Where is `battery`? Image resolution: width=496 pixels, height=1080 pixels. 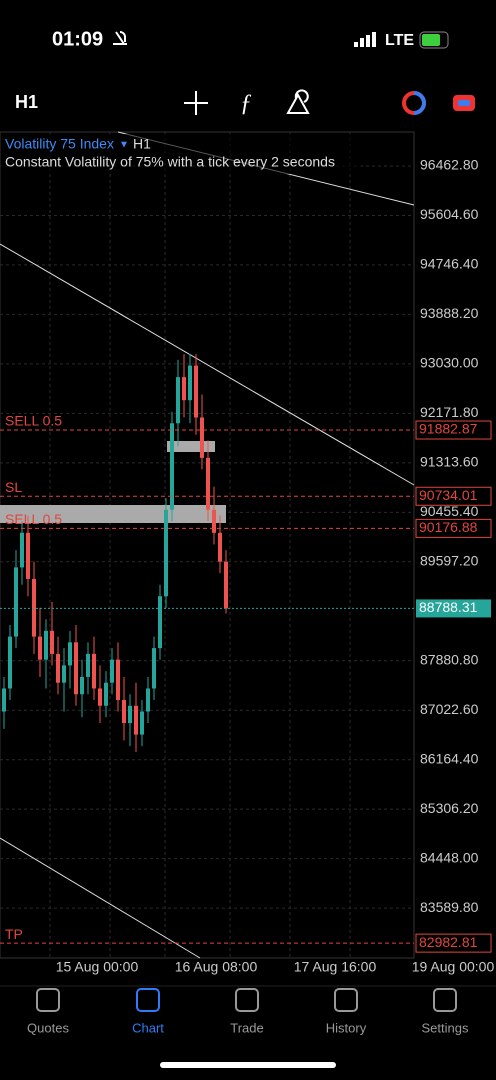
battery is located at coordinates (434, 40).